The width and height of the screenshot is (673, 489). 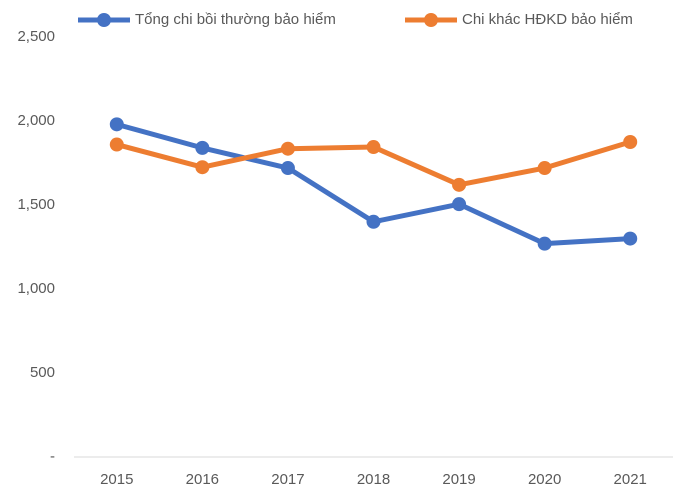 What do you see at coordinates (42, 372) in the screenshot?
I see `y-tick-label: 500` at bounding box center [42, 372].